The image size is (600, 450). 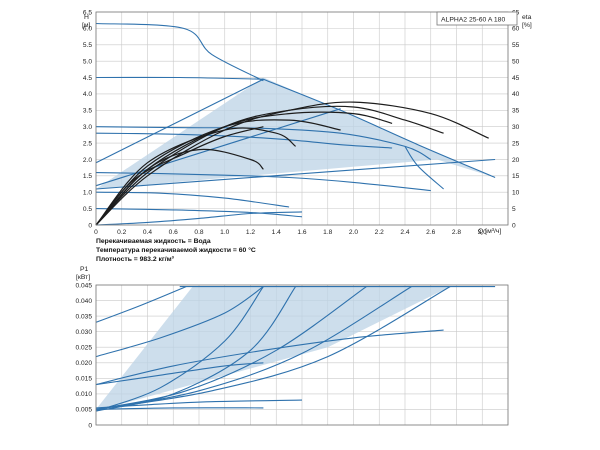 What do you see at coordinates (83, 410) in the screenshot?
I see `y-tick-label: 0.005` at bounding box center [83, 410].